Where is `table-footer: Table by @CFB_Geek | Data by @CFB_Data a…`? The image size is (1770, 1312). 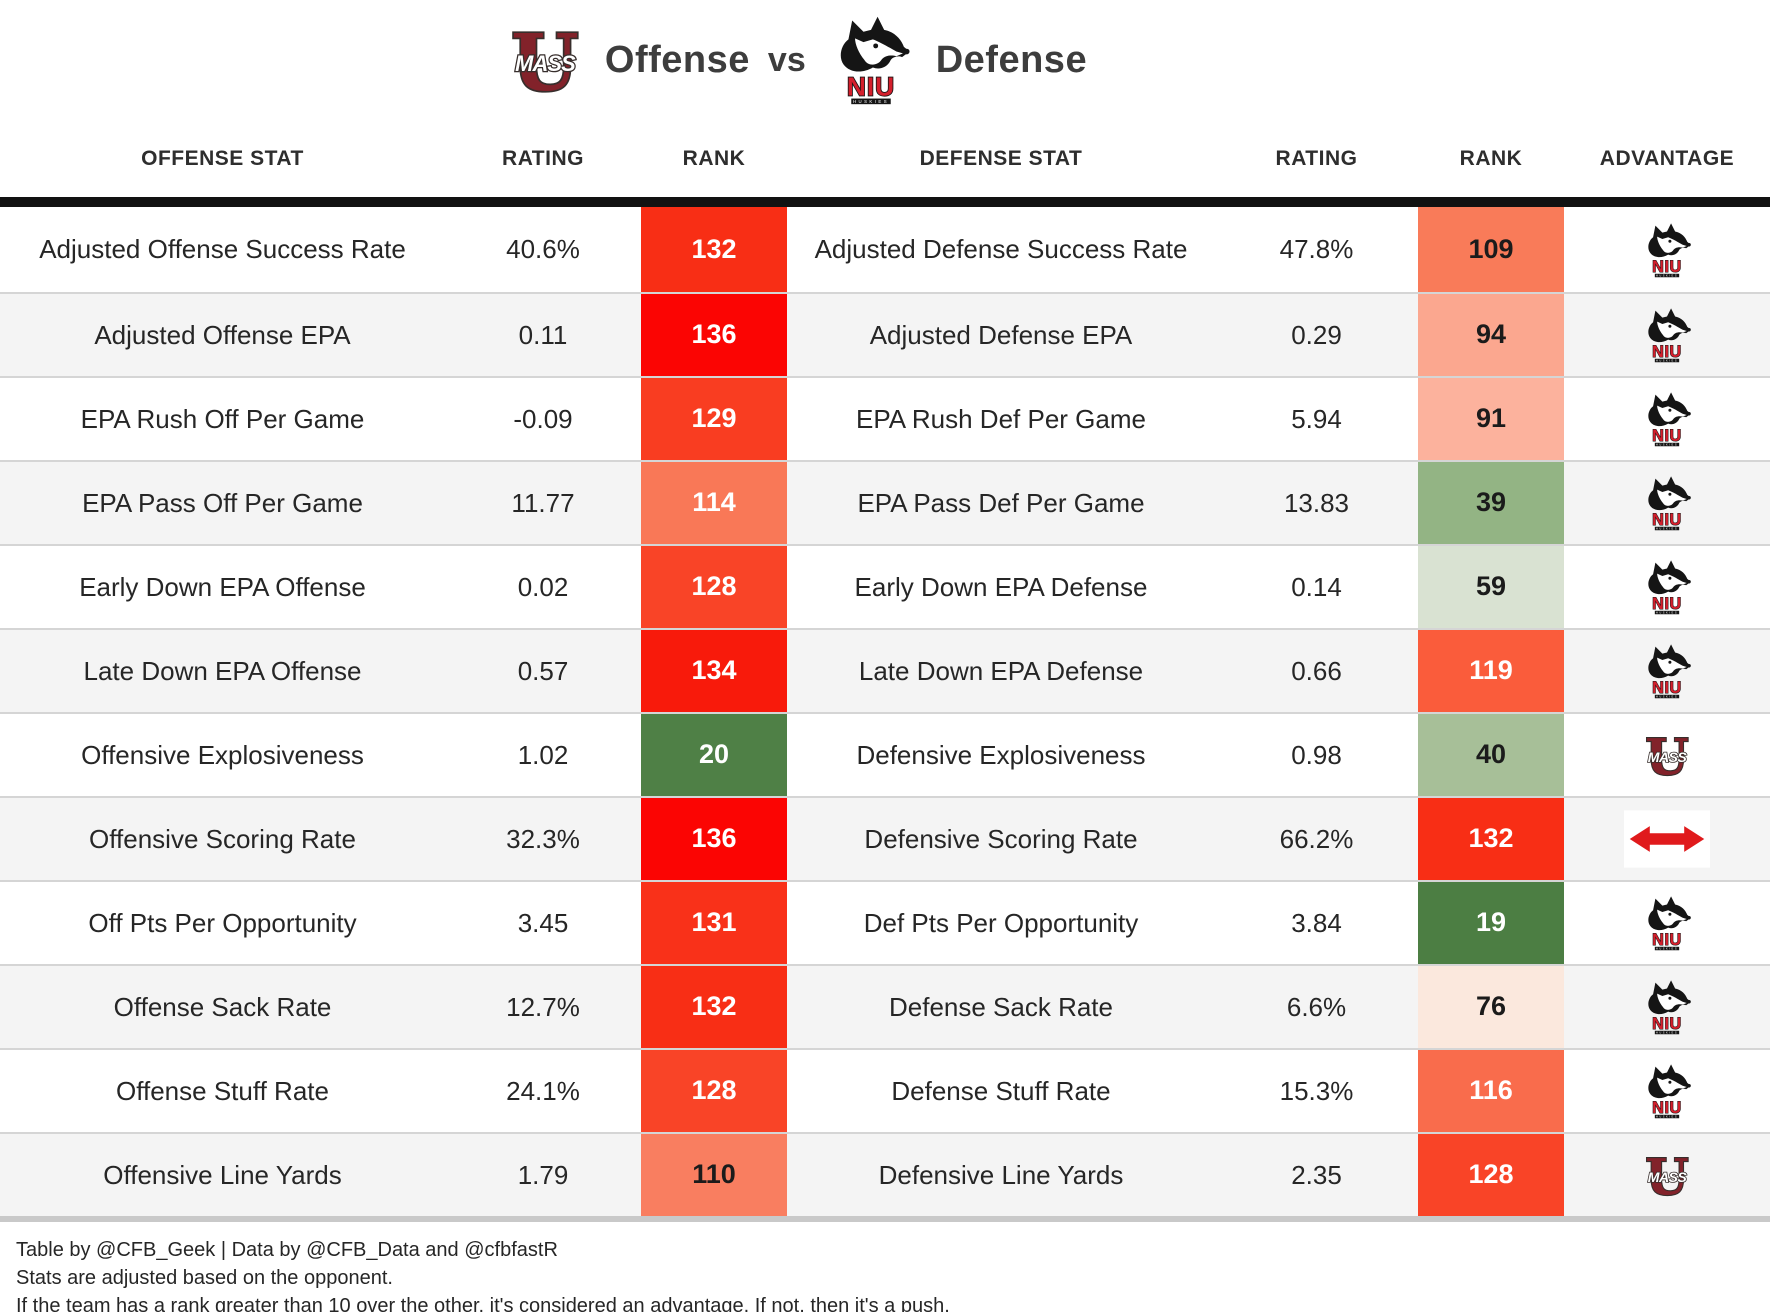 table-footer: Table by @CFB_Geek | Data by @CFB_Data a… is located at coordinates (885, 1267).